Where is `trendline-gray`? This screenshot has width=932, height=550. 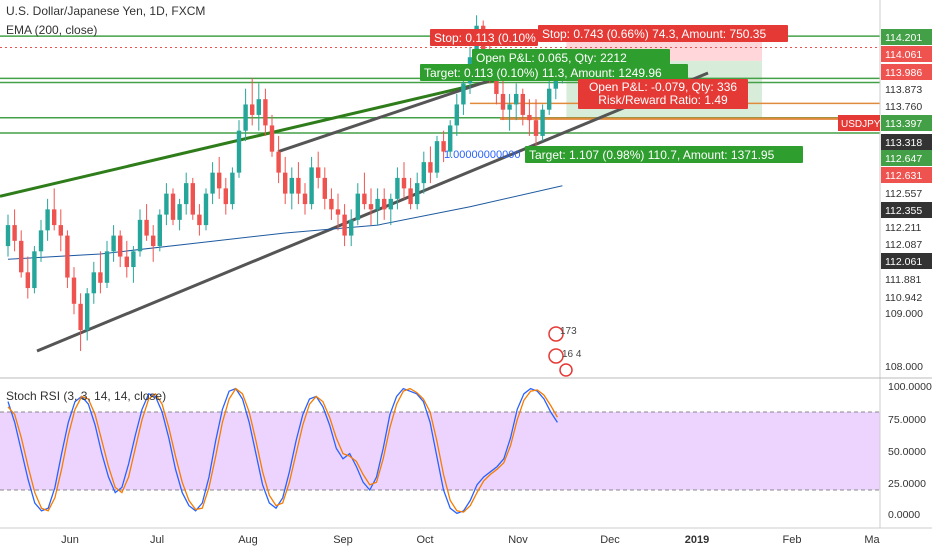 trendline-gray is located at coordinates (399, 111).